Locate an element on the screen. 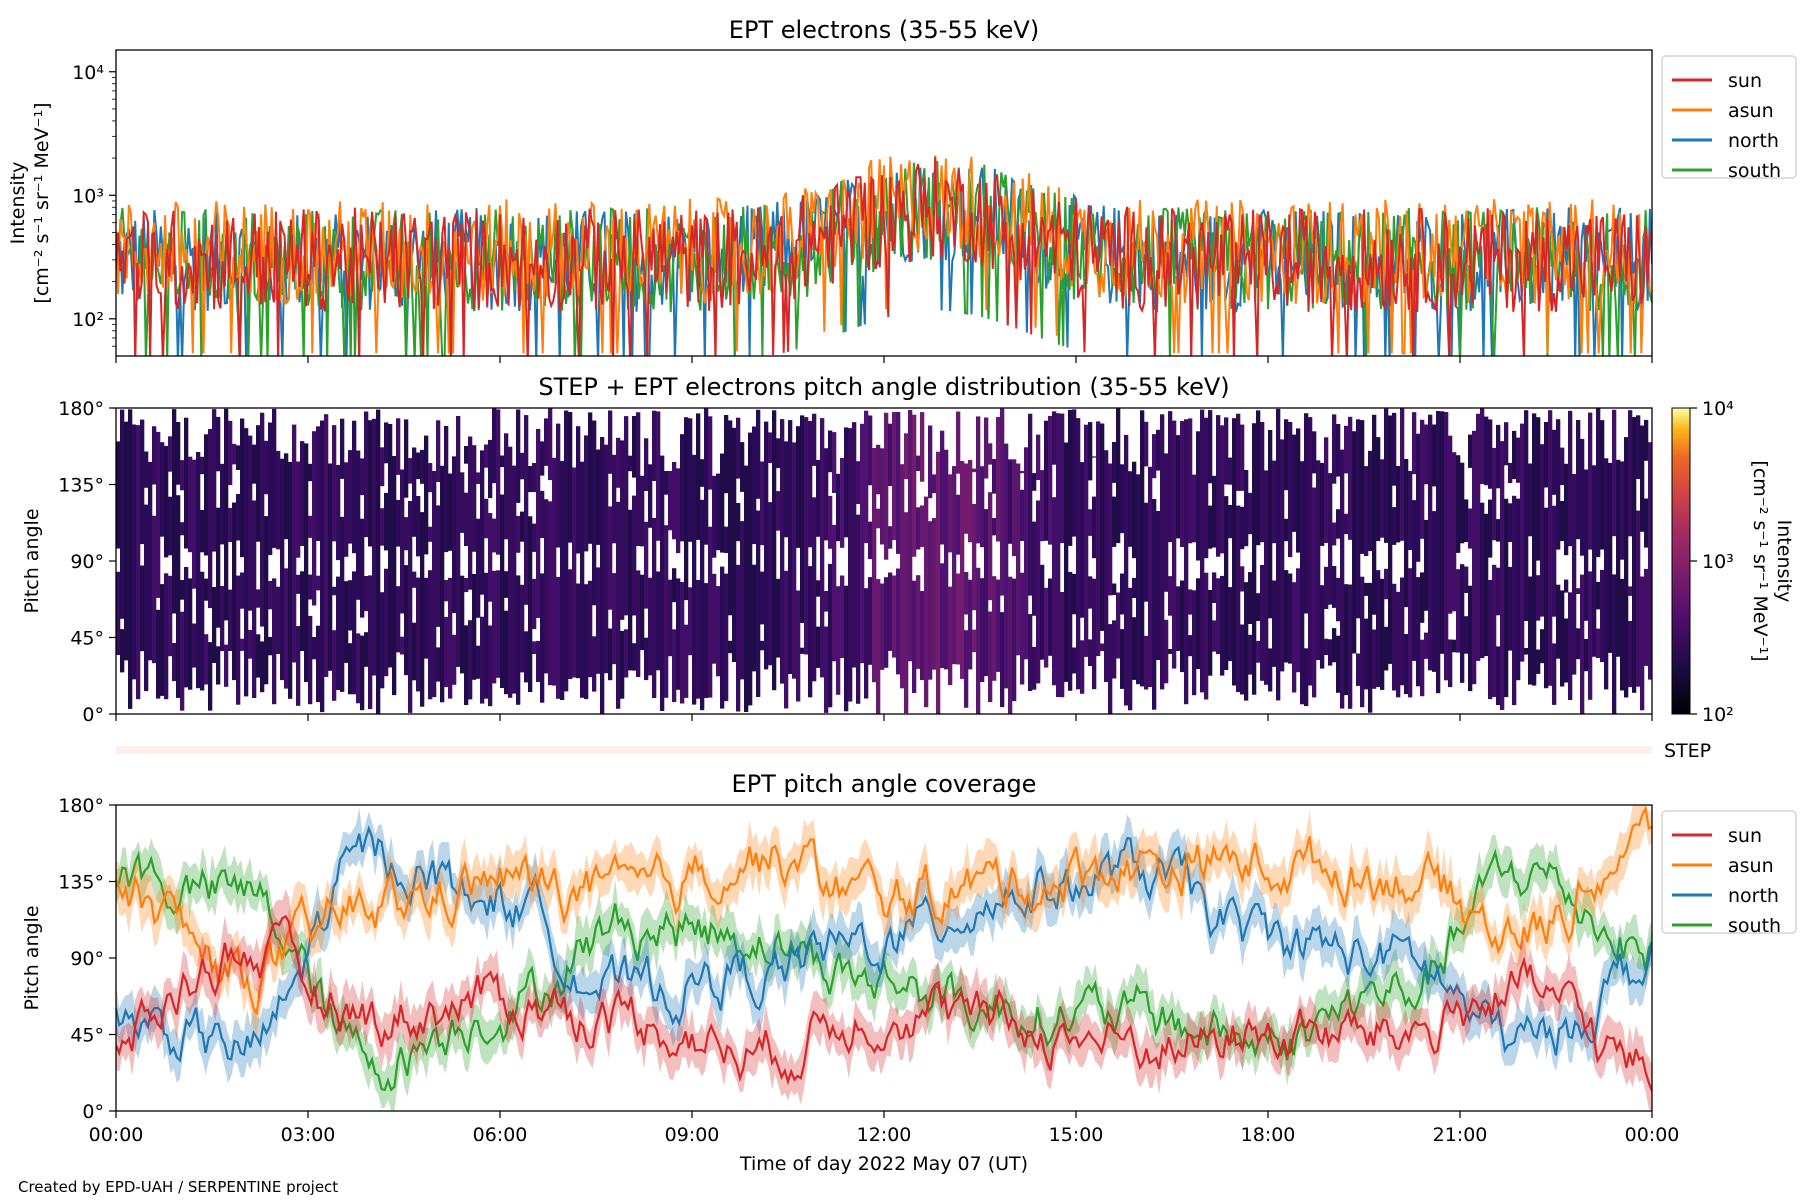 The height and width of the screenshot is (1200, 1800). panel2-ytick-label: 180° is located at coordinates (81, 409).